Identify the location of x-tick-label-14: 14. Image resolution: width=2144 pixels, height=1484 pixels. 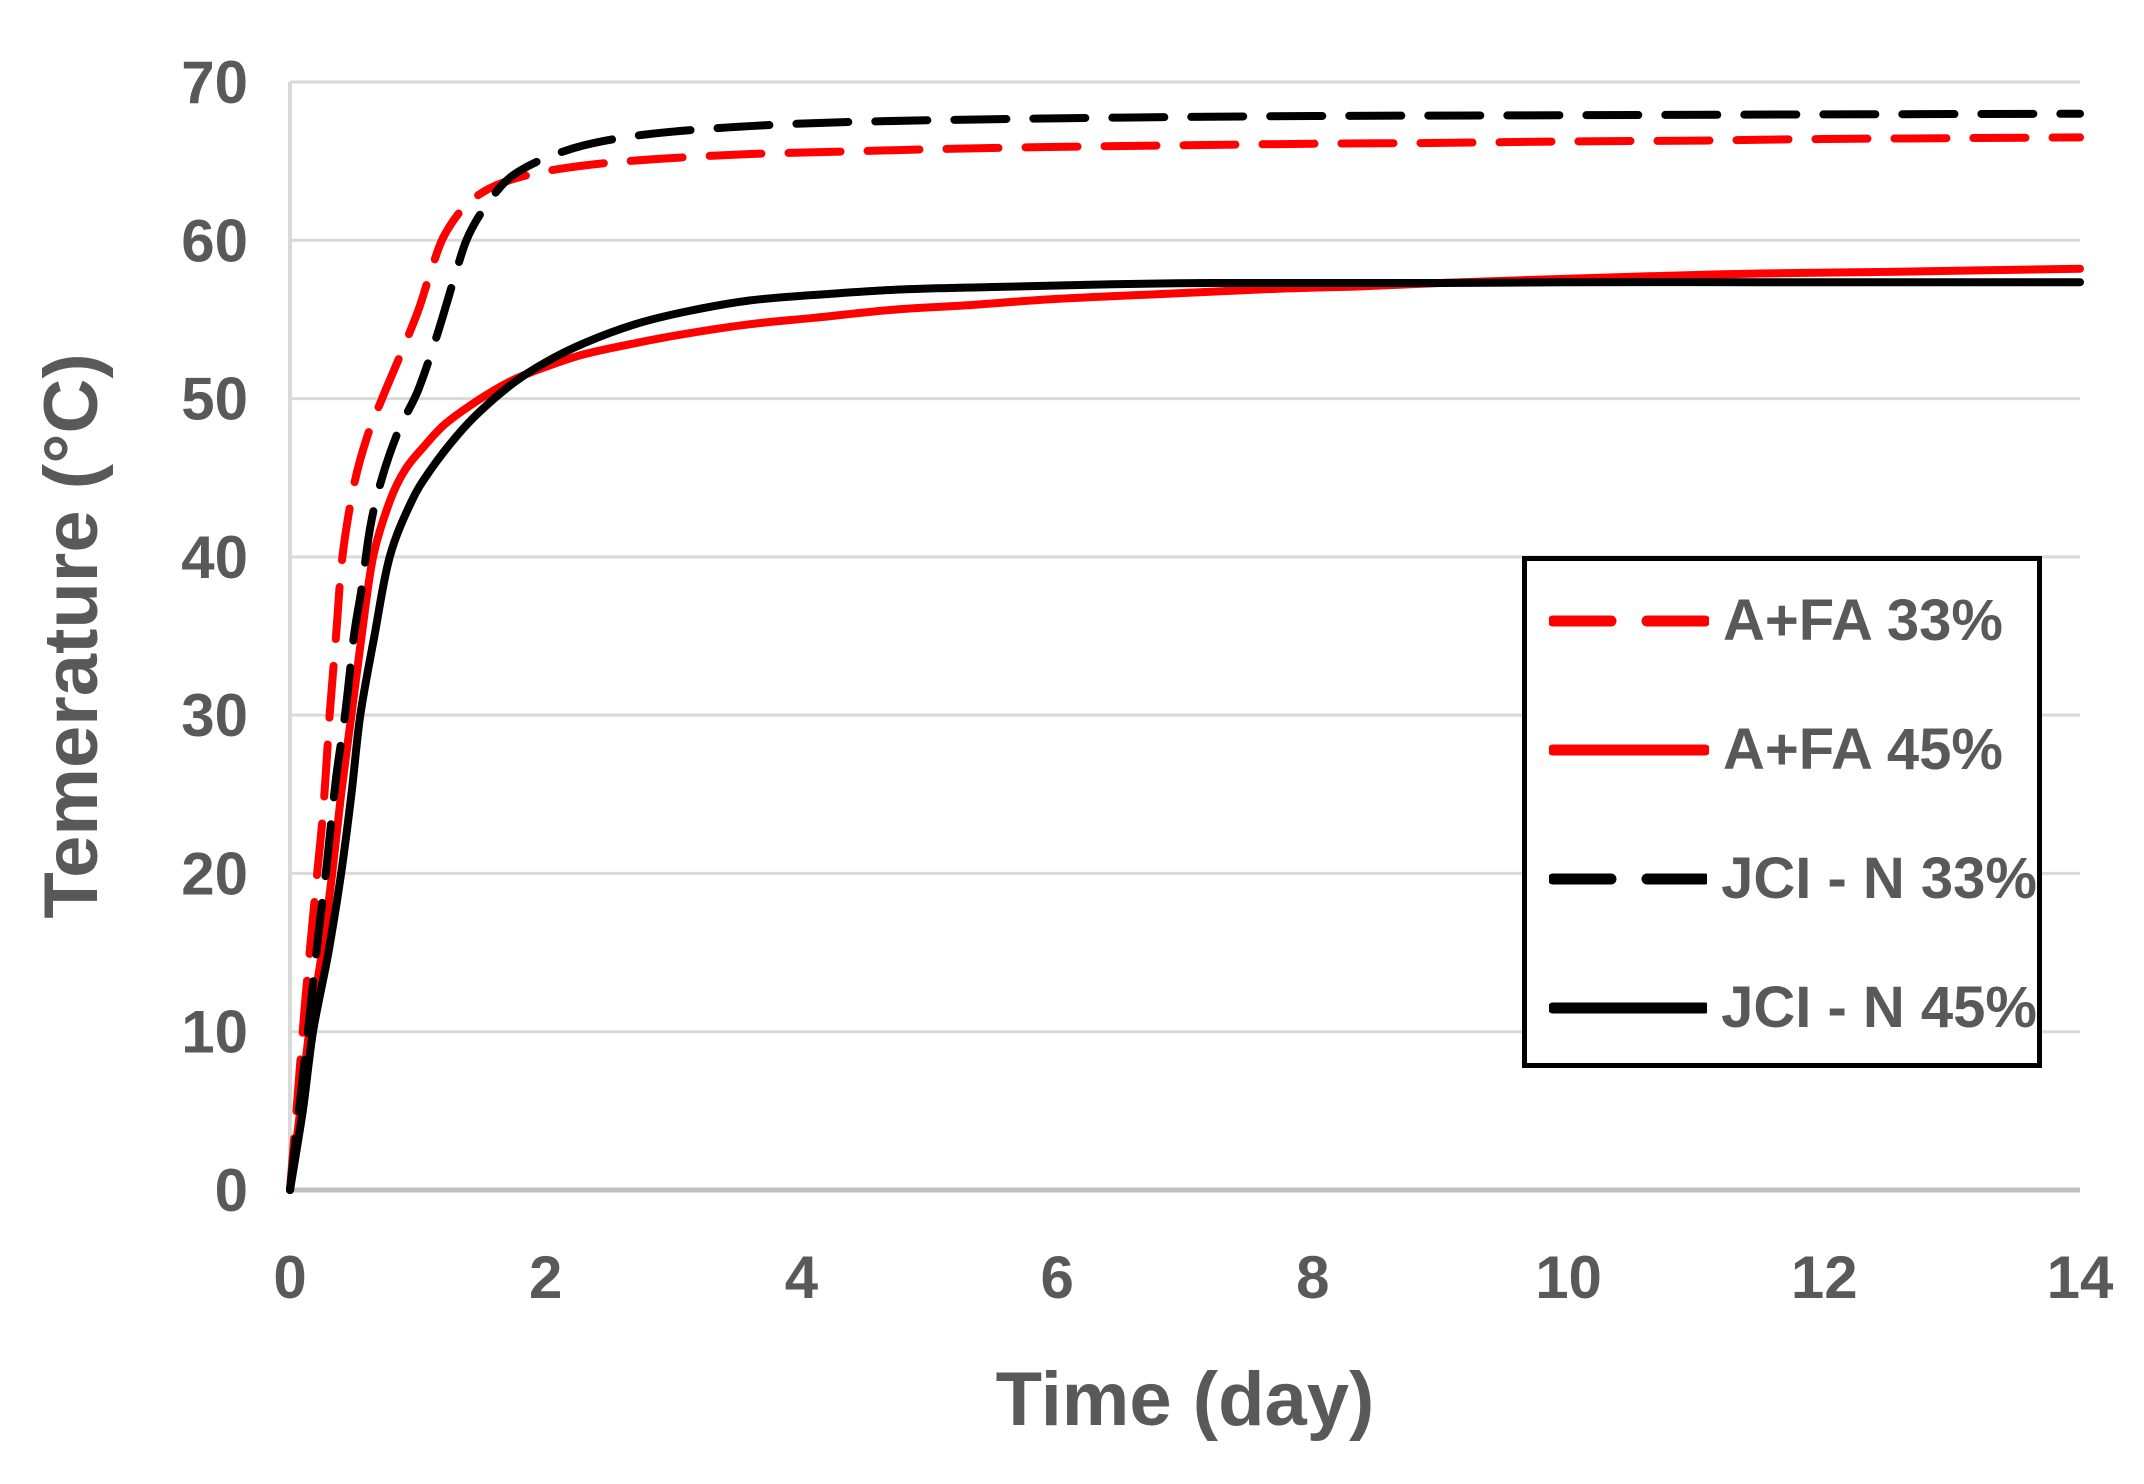
(2080, 1277).